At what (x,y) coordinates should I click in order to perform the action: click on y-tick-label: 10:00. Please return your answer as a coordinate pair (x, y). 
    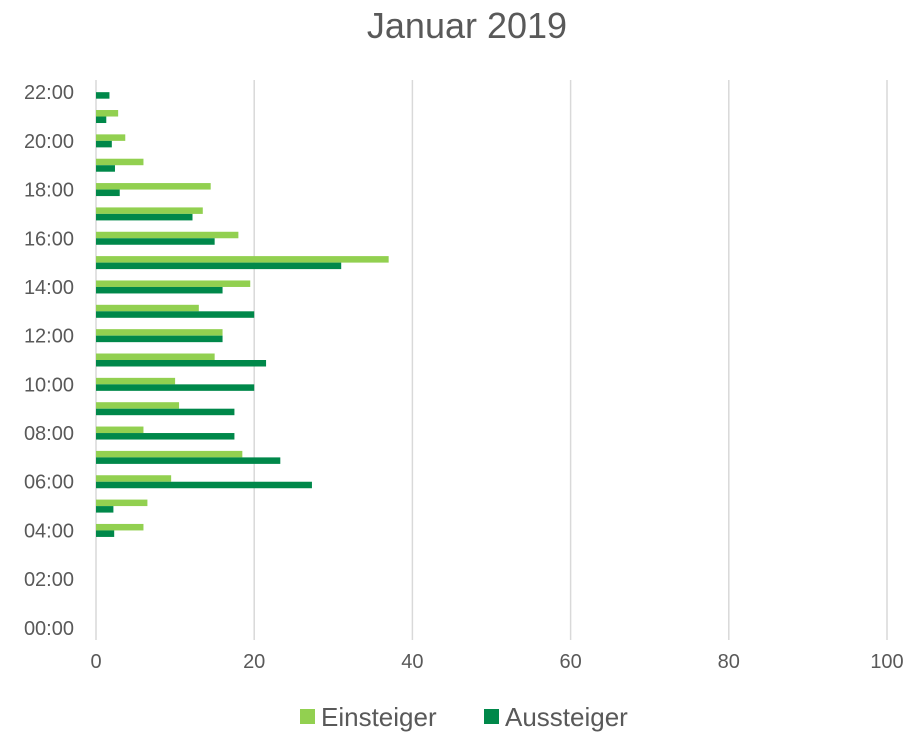
    Looking at the image, I should click on (49, 385).